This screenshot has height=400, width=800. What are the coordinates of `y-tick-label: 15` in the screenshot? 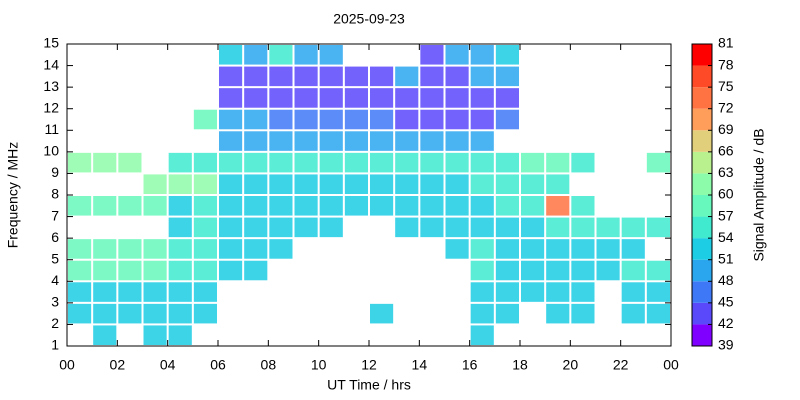 It's located at (51, 43).